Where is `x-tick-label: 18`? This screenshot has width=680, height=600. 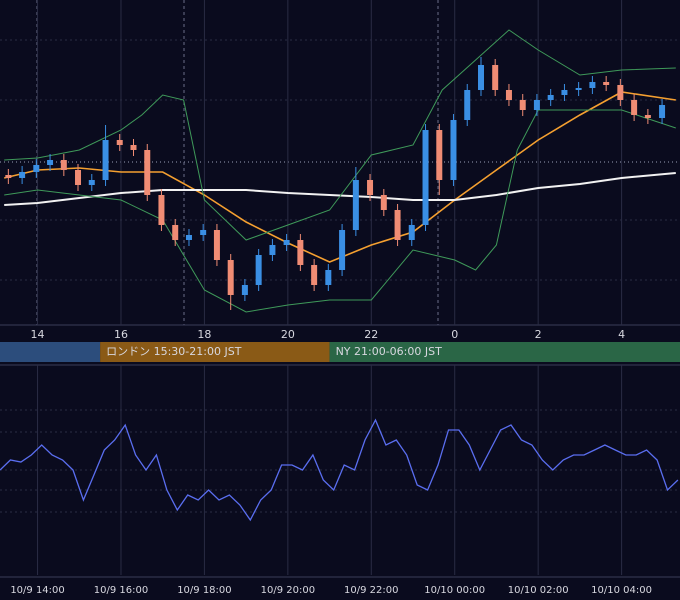
x-tick-label: 18 is located at coordinates (204, 334).